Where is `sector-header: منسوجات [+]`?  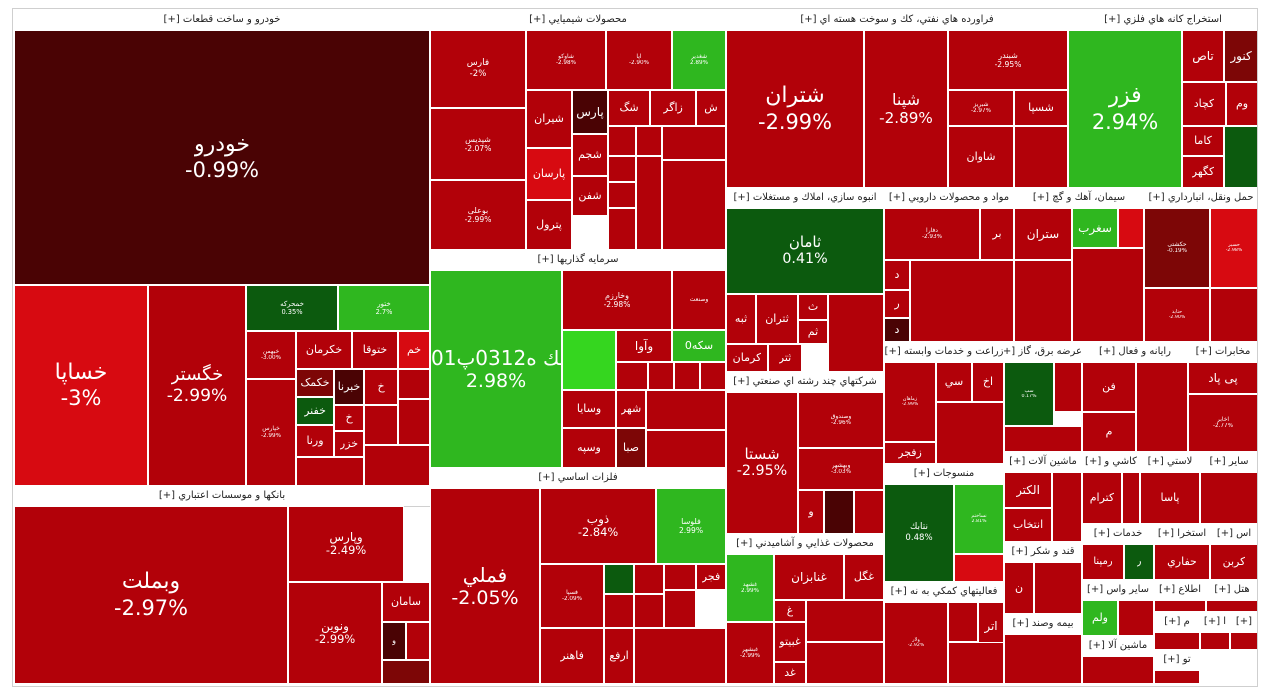
sector-header: منسوجات [+] is located at coordinates (944, 474).